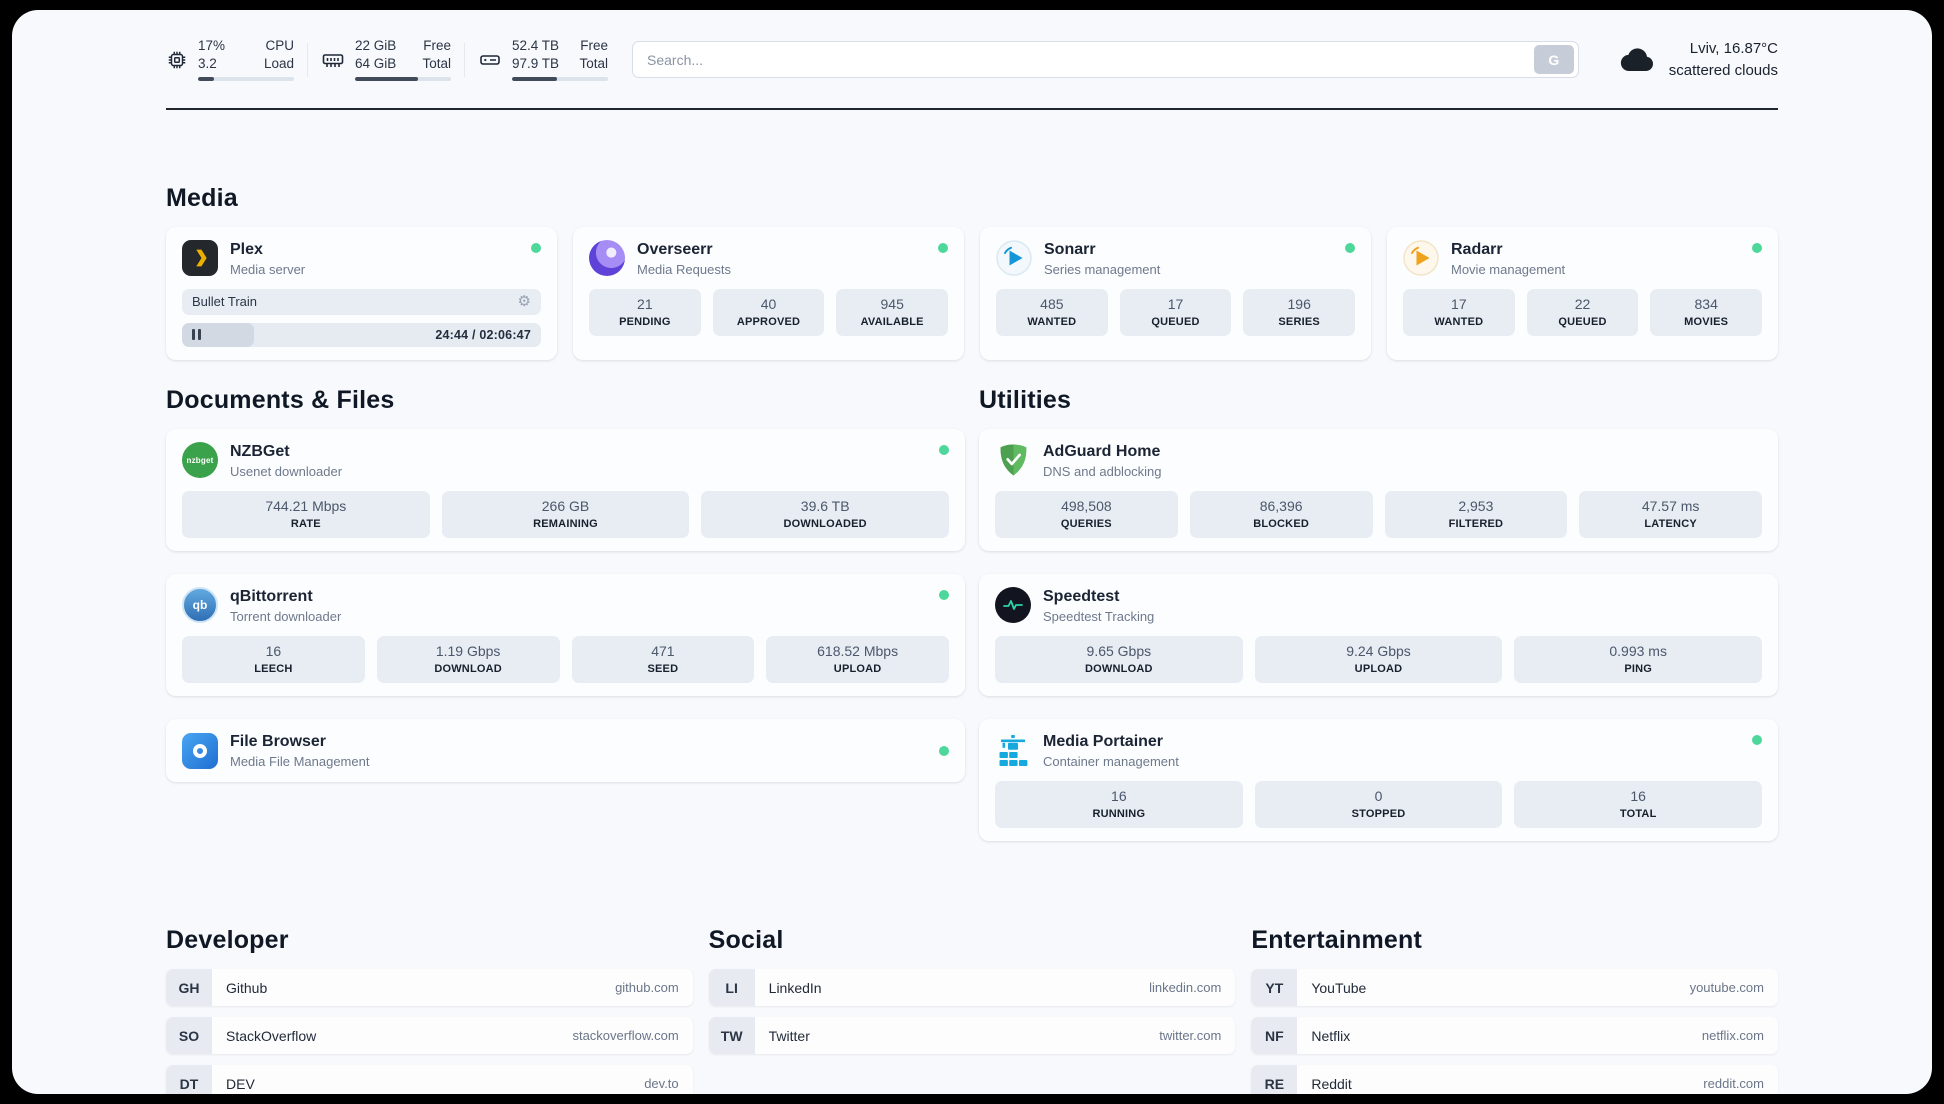 Image resolution: width=1944 pixels, height=1104 pixels. What do you see at coordinates (268, 269) in the screenshot?
I see `app-subtitle: Media server` at bounding box center [268, 269].